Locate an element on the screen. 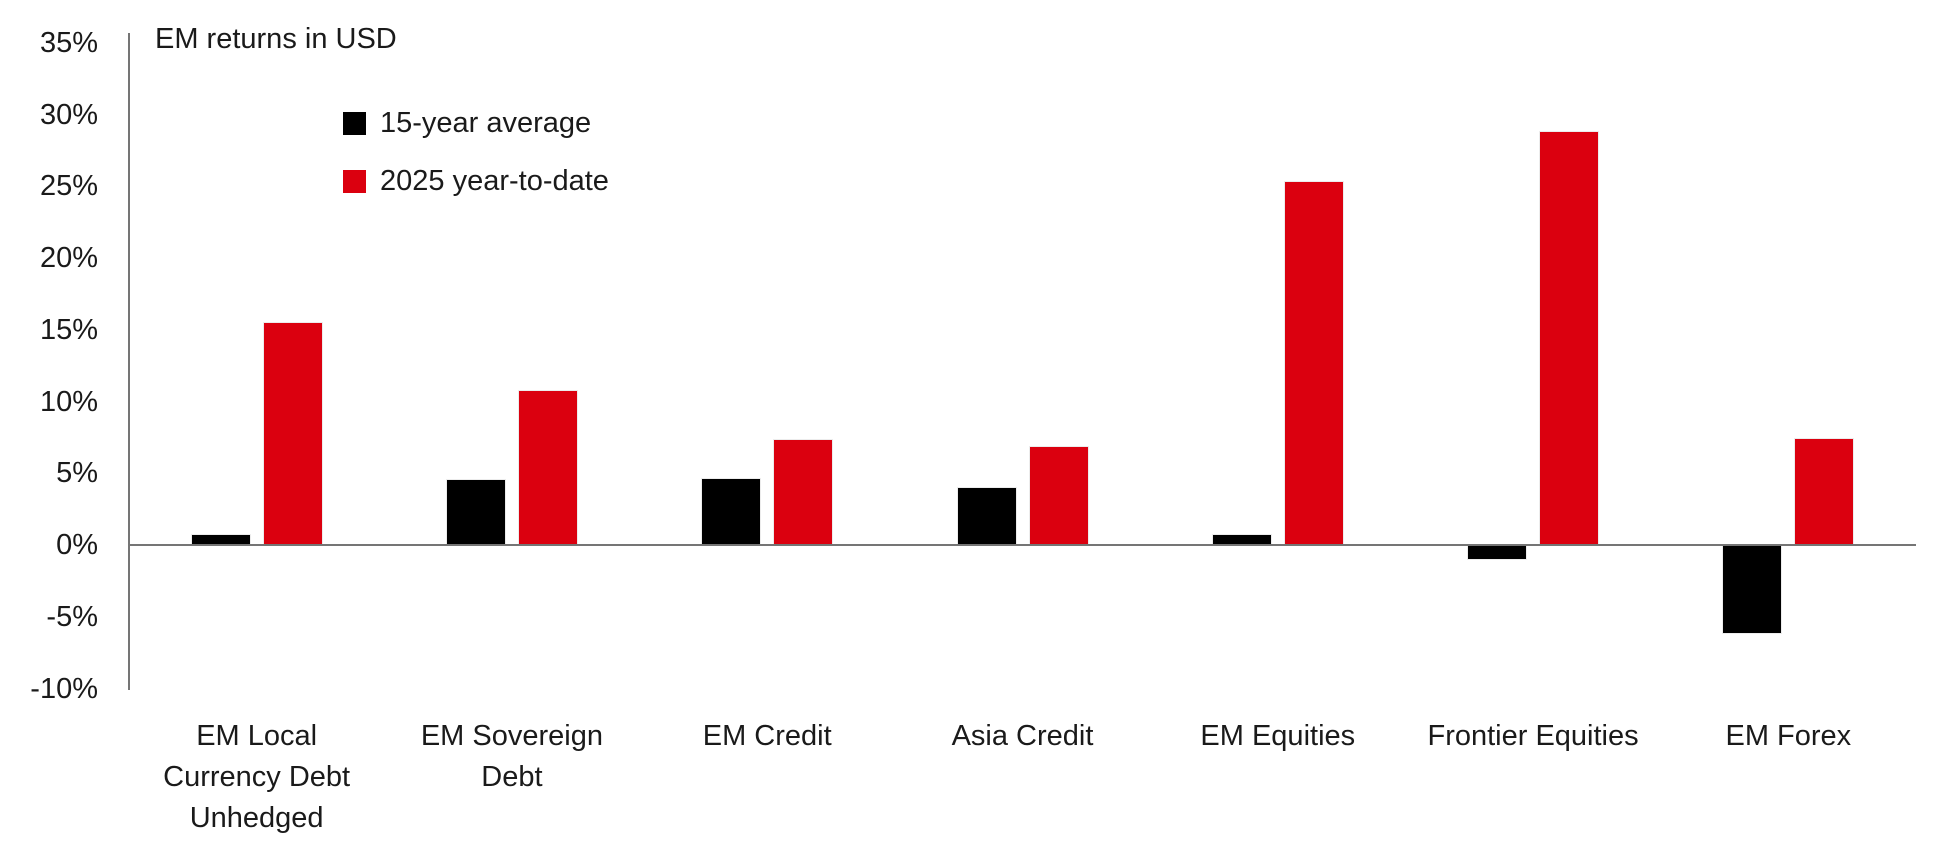 This screenshot has width=1938, height=847. bar-15-year-average-em-local-currency-debt-unhedged is located at coordinates (220, 539).